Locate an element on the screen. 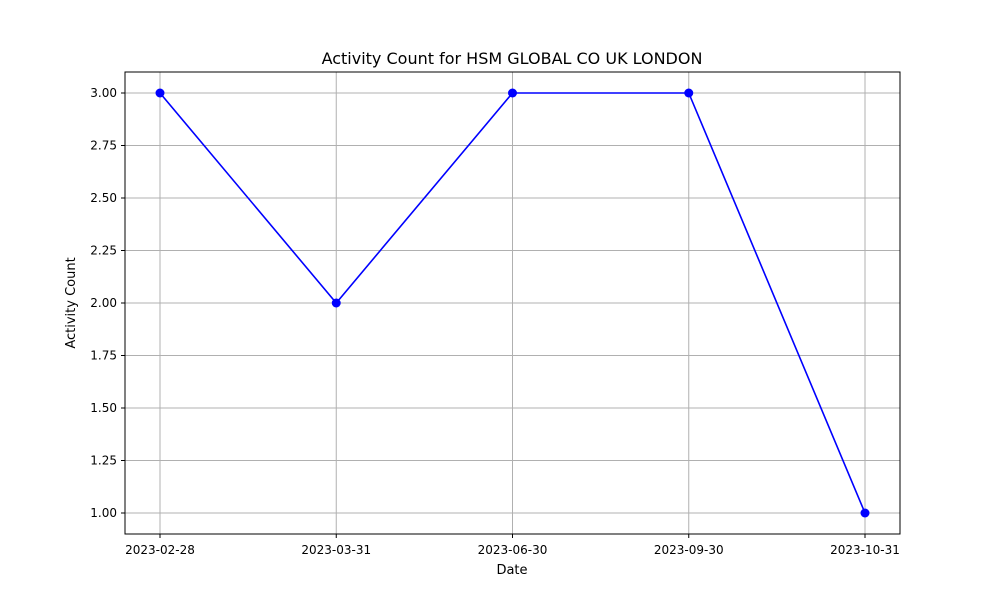 The width and height of the screenshot is (1000, 600). y-tick-label: 2.75 is located at coordinates (103, 146).